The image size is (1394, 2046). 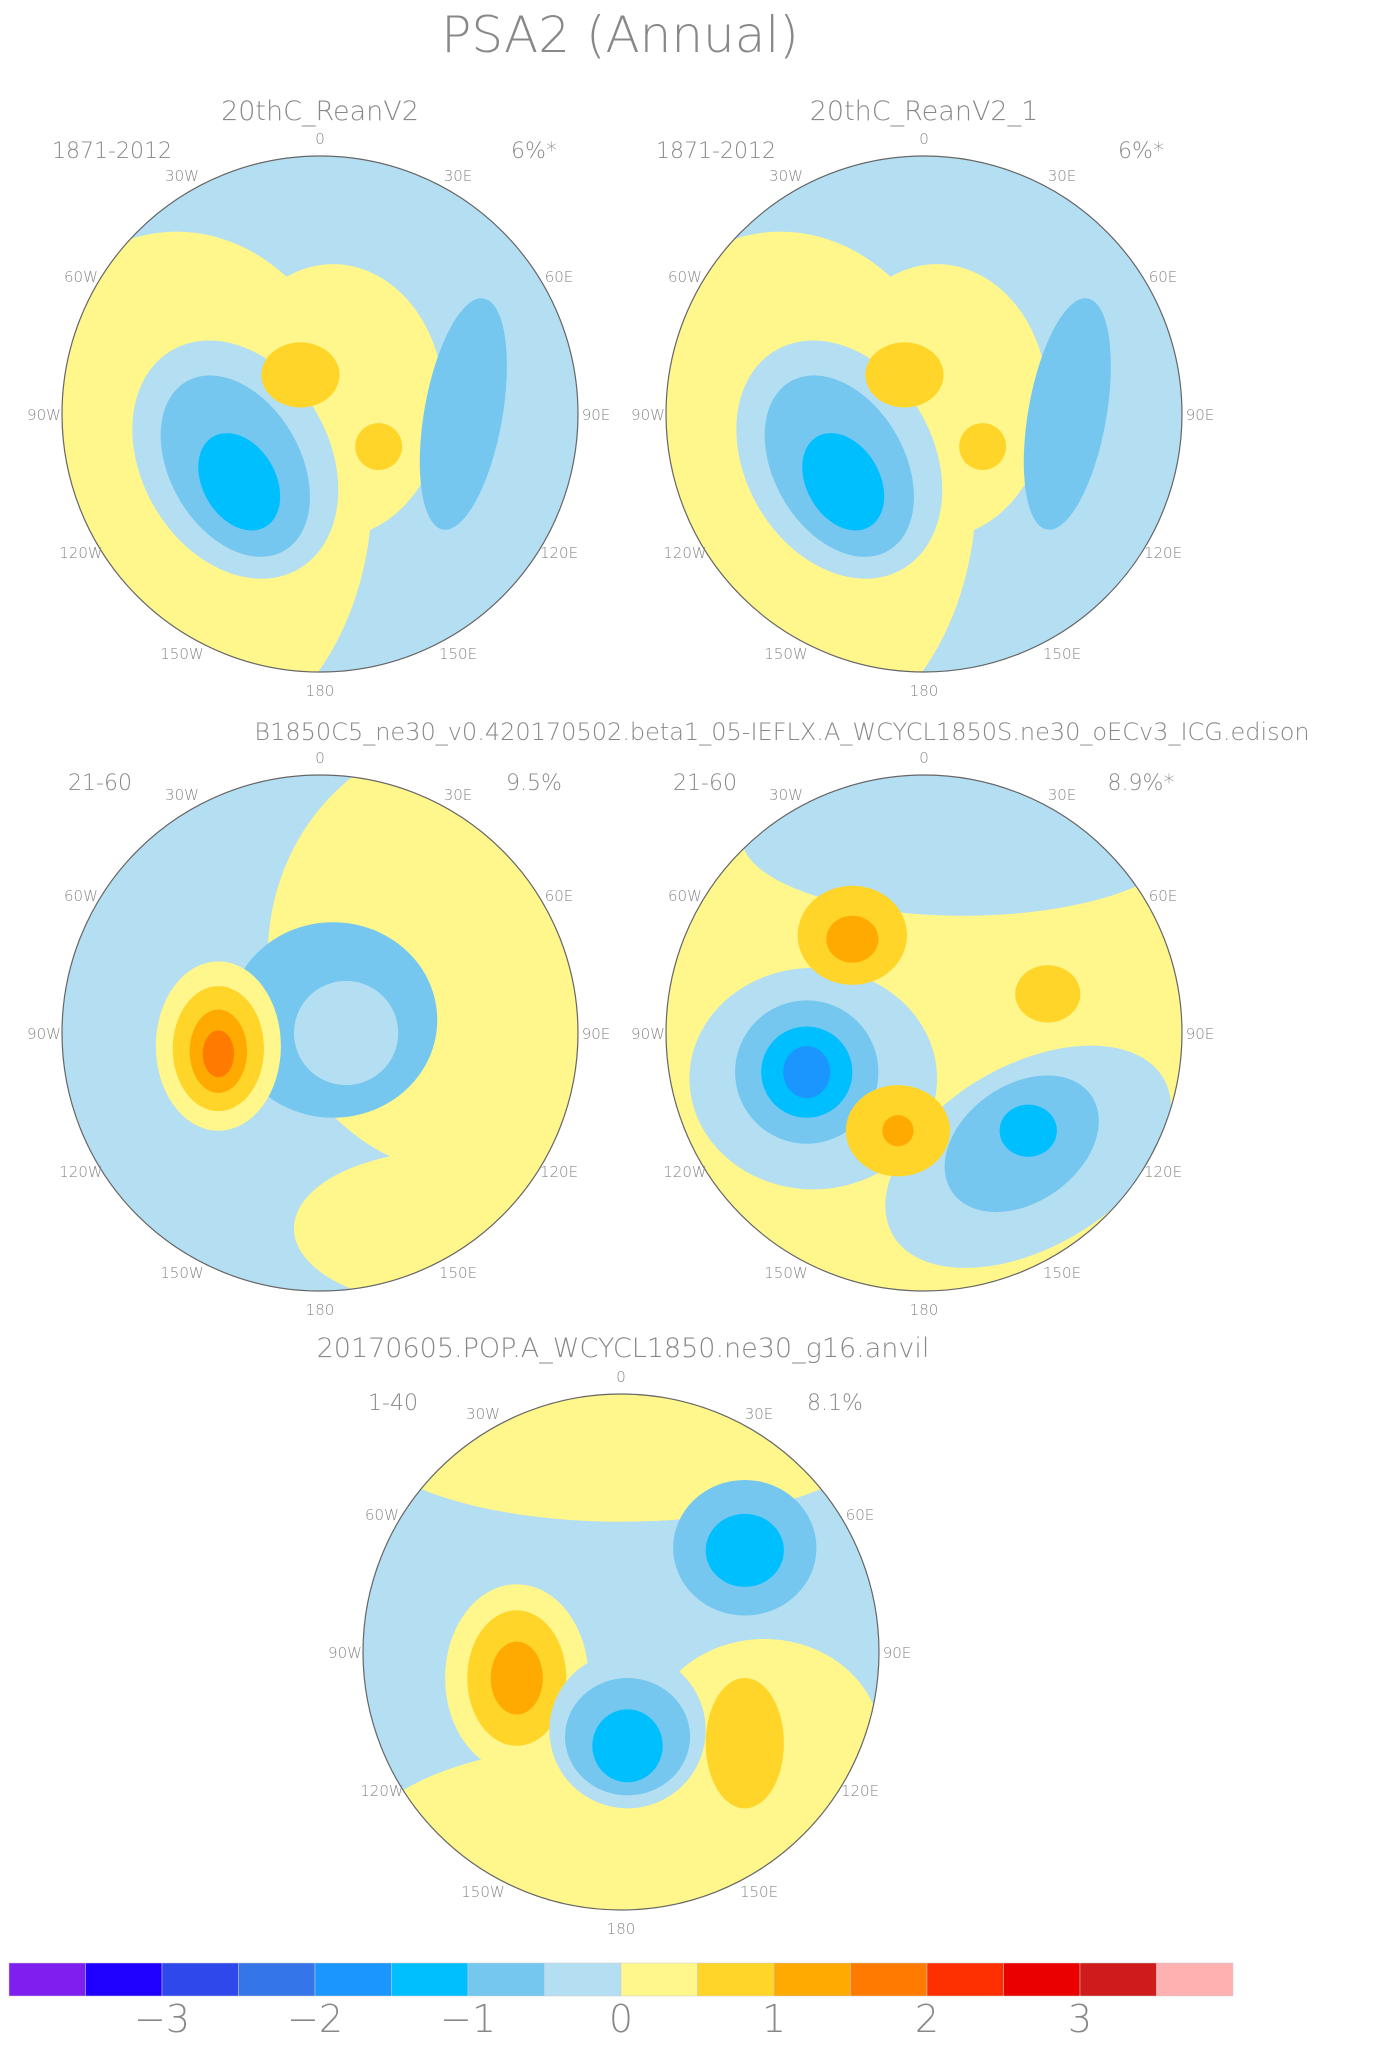 I want to click on panel-title: 20thC_ReanV2, so click(x=320, y=111).